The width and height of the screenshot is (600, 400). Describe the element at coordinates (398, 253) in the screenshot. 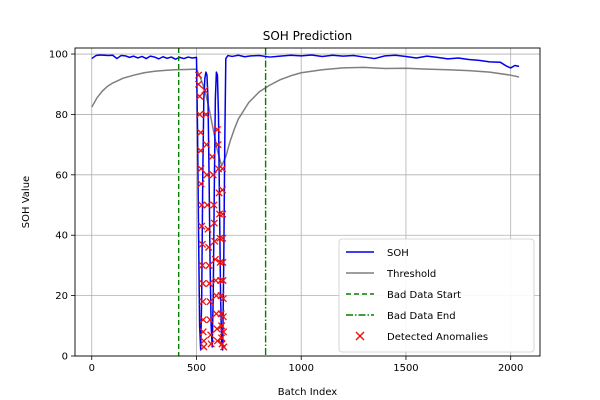

I see `legend-soh-label: SOH` at that location.